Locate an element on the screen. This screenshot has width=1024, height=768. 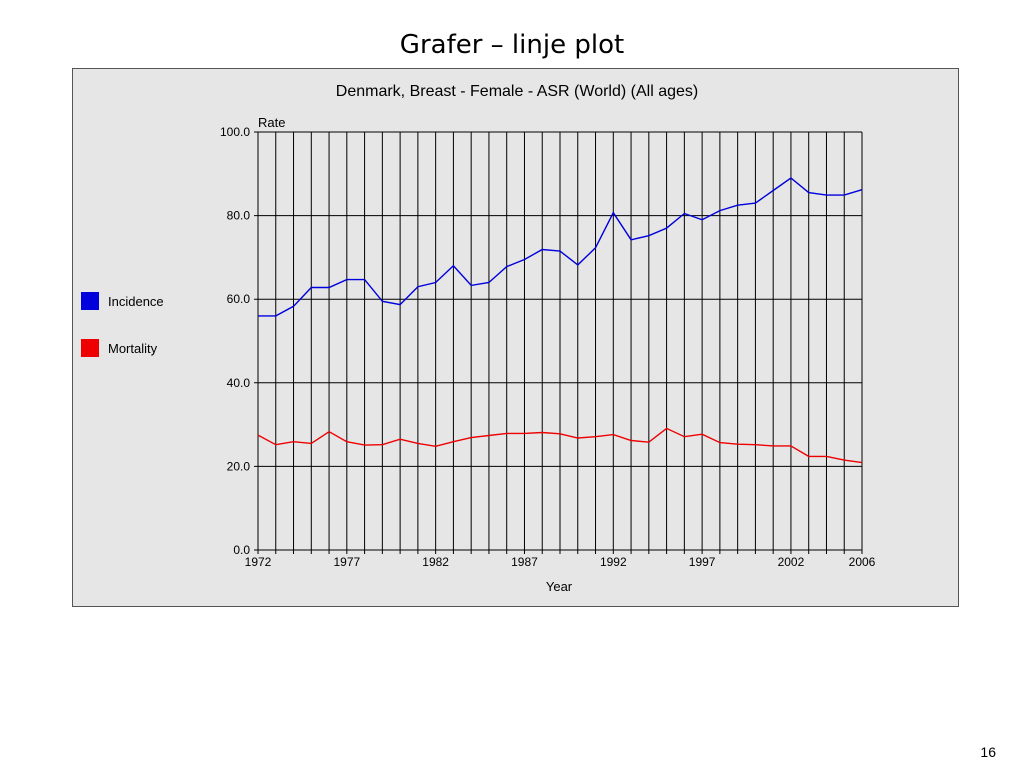
x-axis-label: Year is located at coordinates (559, 586).